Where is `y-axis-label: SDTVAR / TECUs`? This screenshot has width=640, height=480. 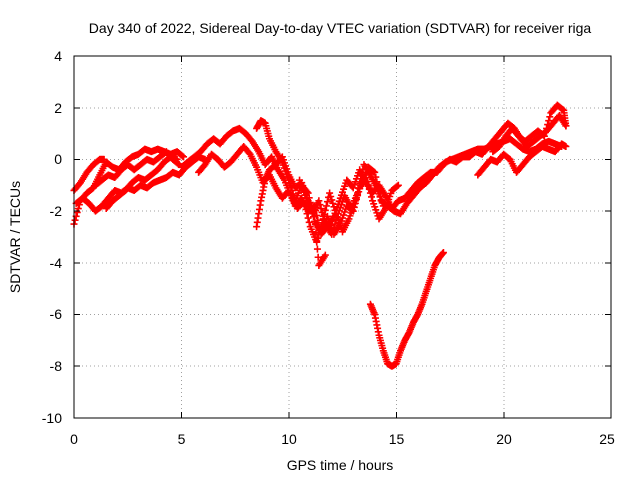
y-axis-label: SDTVAR / TECUs is located at coordinates (15, 237).